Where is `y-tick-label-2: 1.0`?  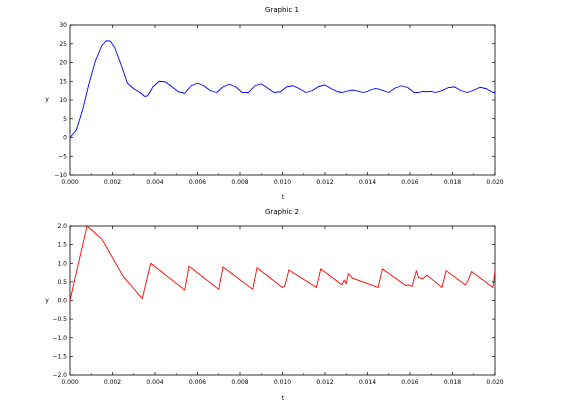
y-tick-label-2: 1.0 is located at coordinates (62, 263).